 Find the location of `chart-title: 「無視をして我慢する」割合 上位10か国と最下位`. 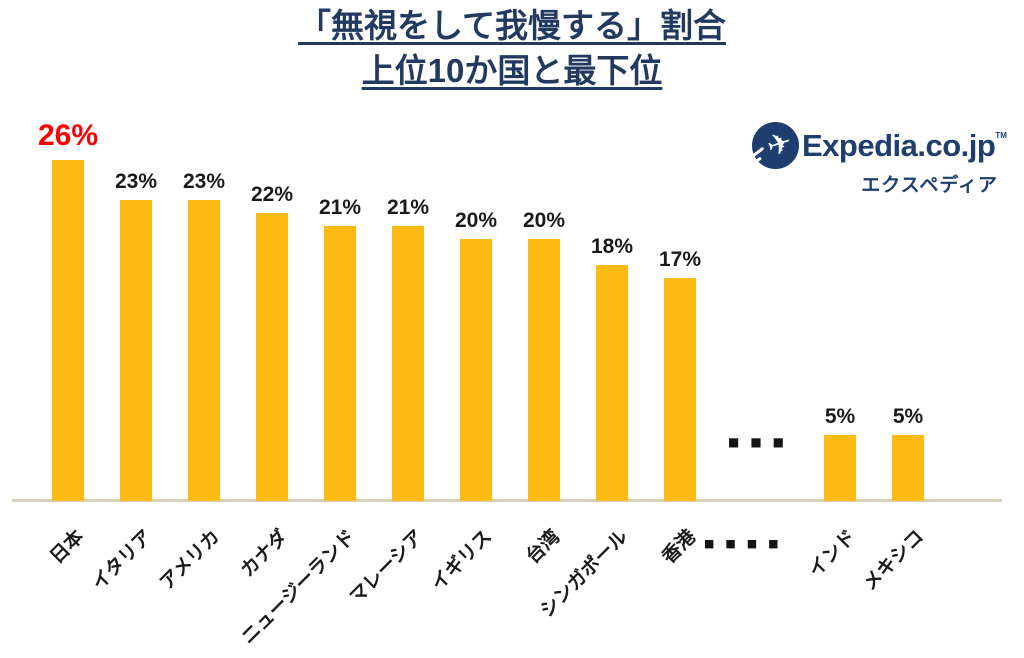

chart-title: 「無視をして我慢する」割合 上位10か国と最下位 is located at coordinates (512, 49).